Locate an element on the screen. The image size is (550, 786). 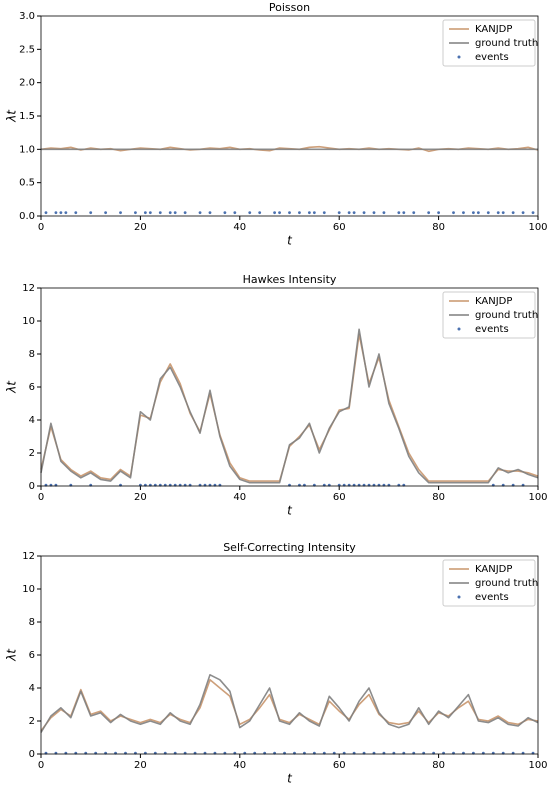
chart-title: Poisson is located at coordinates (289, 7).